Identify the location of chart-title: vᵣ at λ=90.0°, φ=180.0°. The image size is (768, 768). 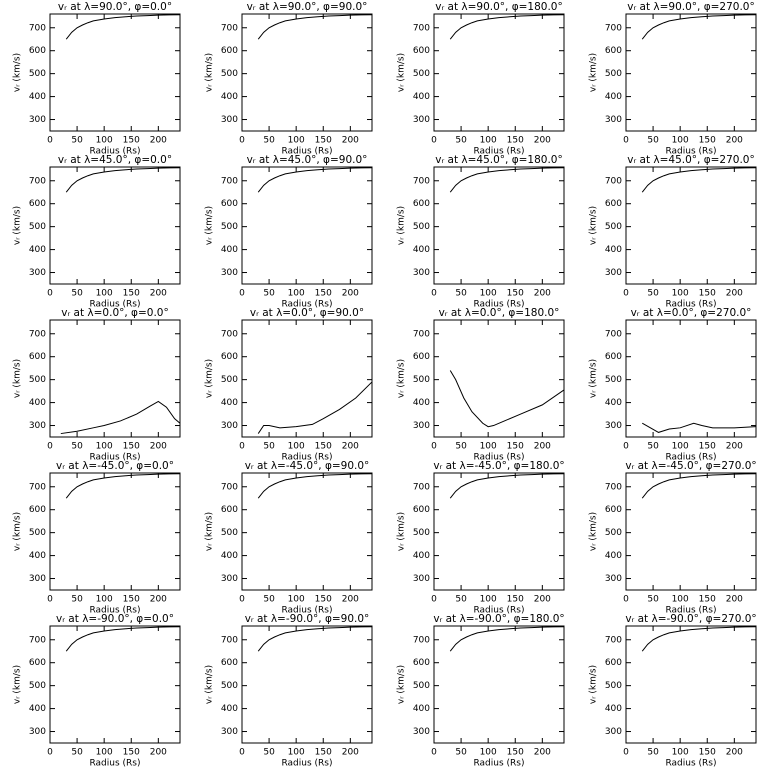
(499, 7).